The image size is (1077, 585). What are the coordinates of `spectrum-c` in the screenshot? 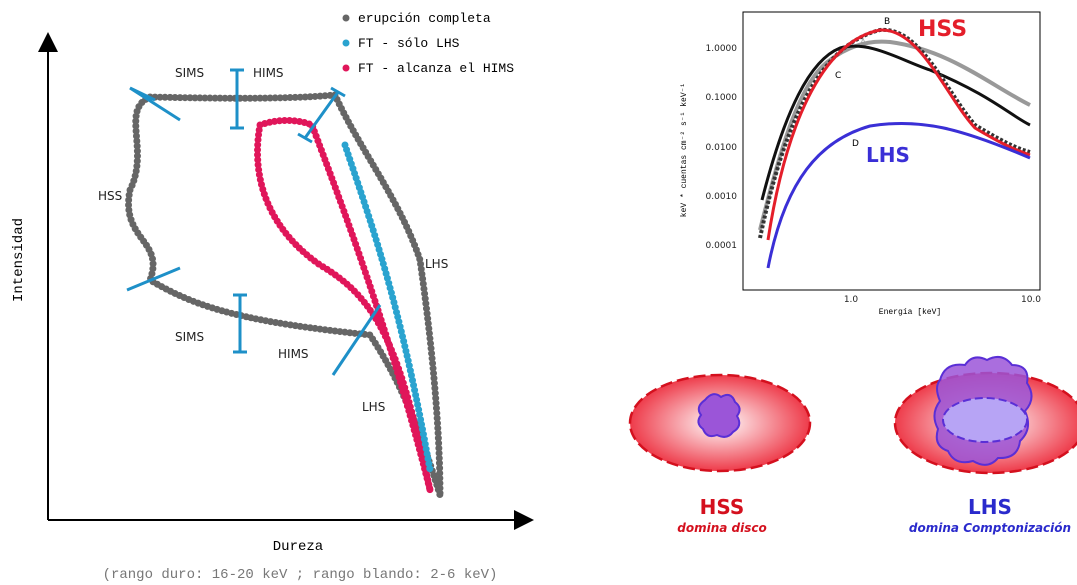 It's located at (895, 122).